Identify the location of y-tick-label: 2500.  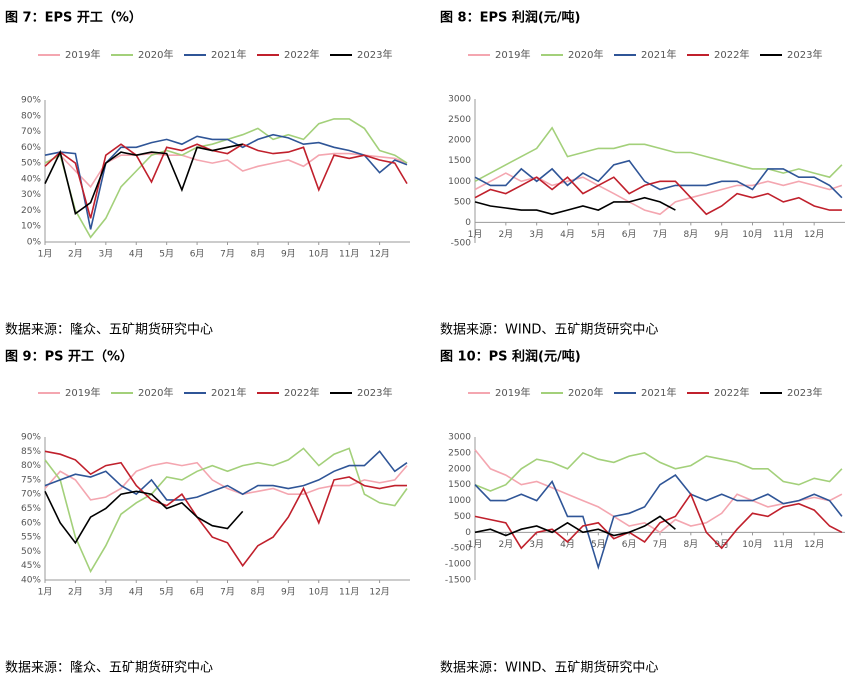
(459, 120).